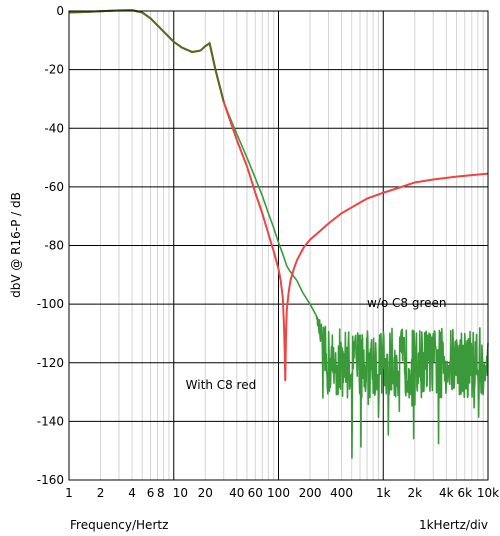  Describe the element at coordinates (341, 493) in the screenshot. I see `x-tick-label-11: 400` at that location.